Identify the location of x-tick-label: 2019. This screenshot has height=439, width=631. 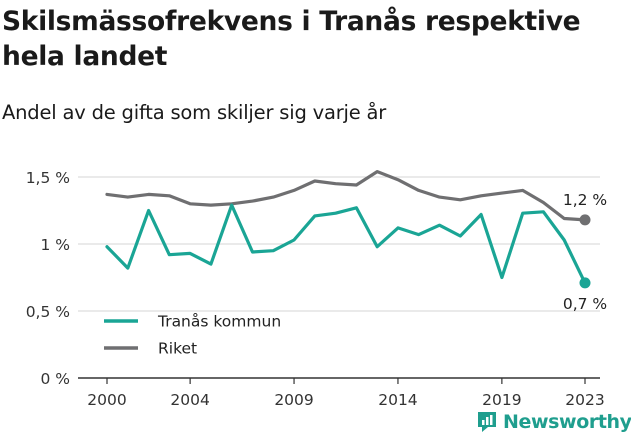
(501, 400).